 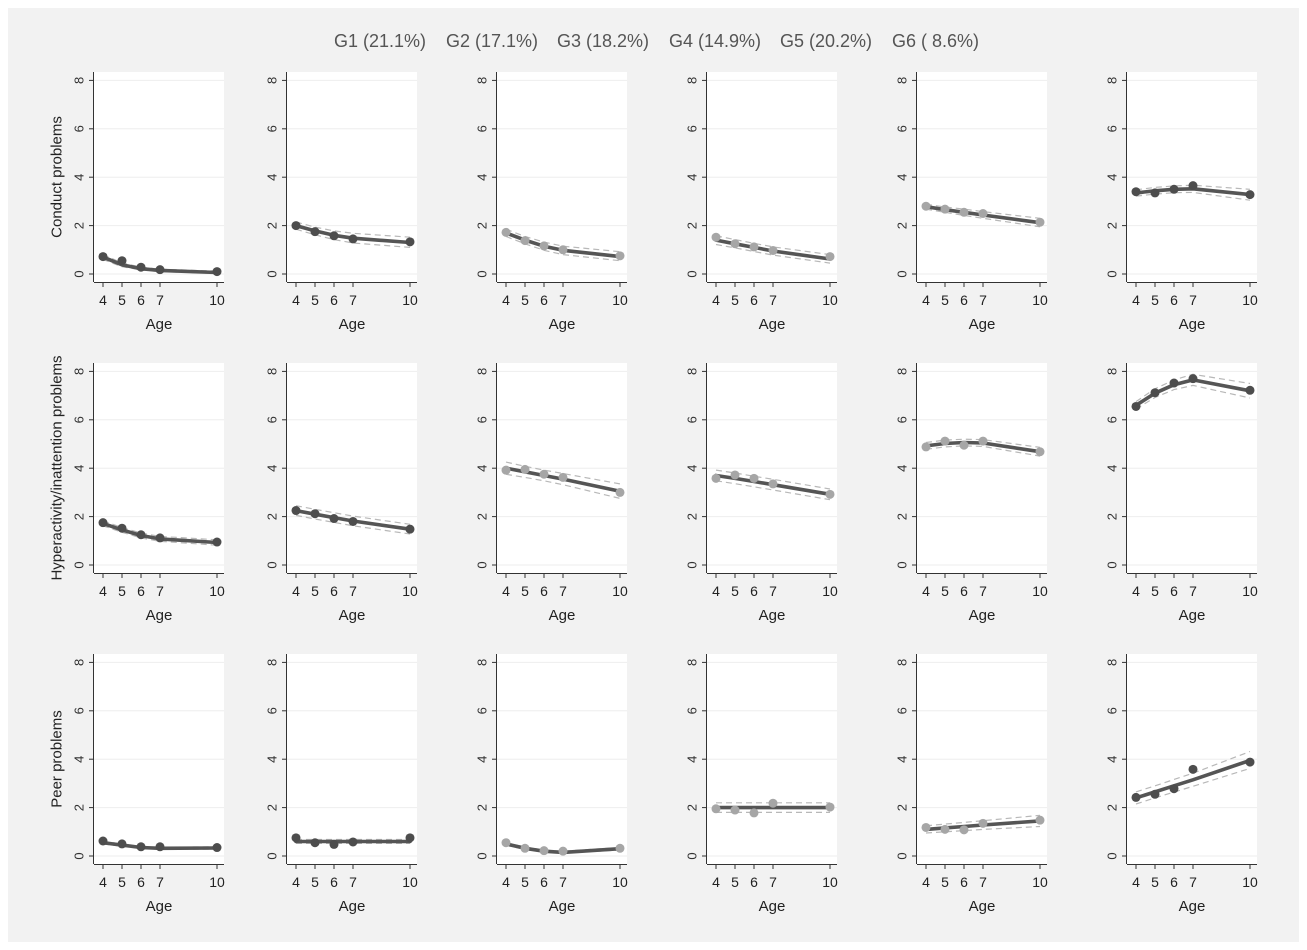 What do you see at coordinates (57, 467) in the screenshot?
I see `row-label-2: Hyperactivity/inattention problems` at bounding box center [57, 467].